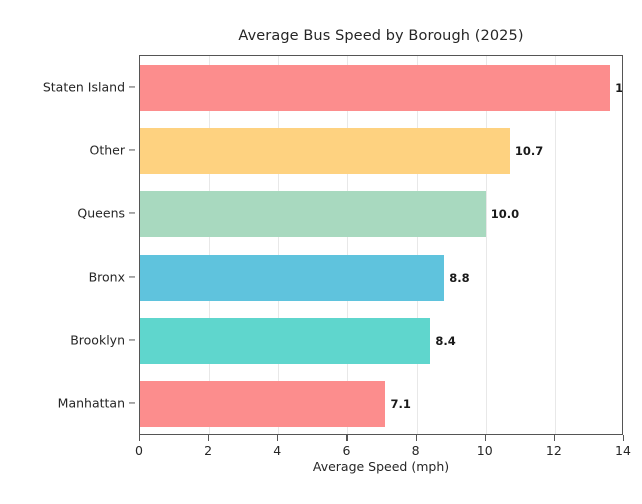  Describe the element at coordinates (623, 450) in the screenshot. I see `x-tick-label: 14` at that location.